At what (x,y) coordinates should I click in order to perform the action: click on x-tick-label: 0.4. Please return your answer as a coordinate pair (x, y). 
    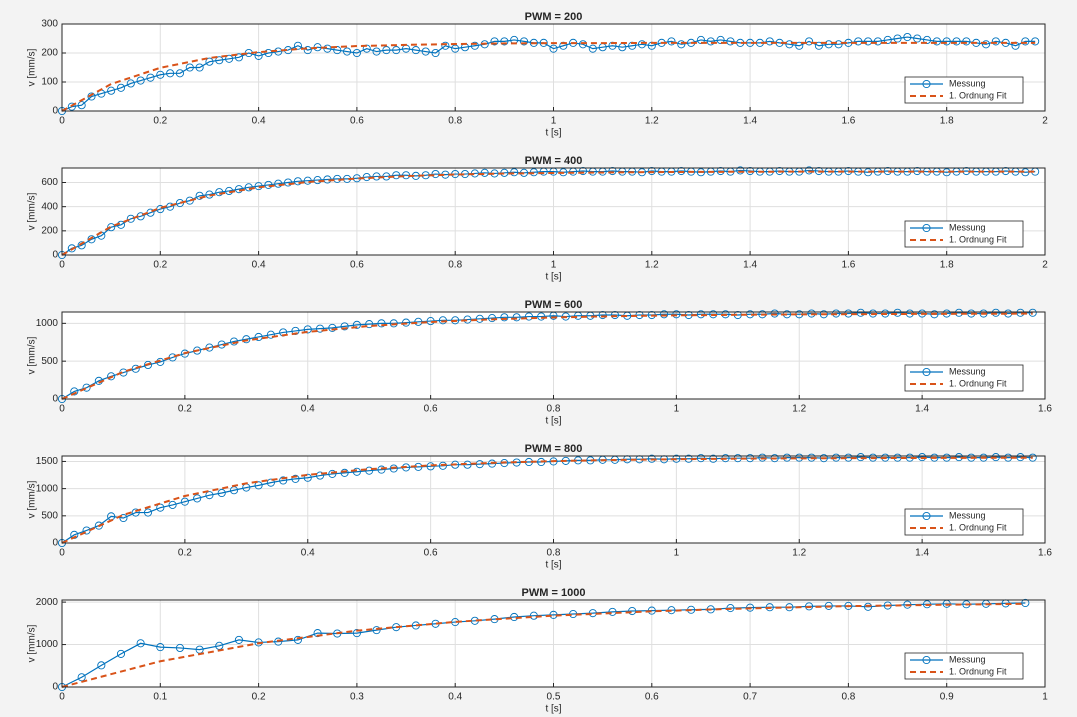
    Looking at the image, I should click on (308, 409).